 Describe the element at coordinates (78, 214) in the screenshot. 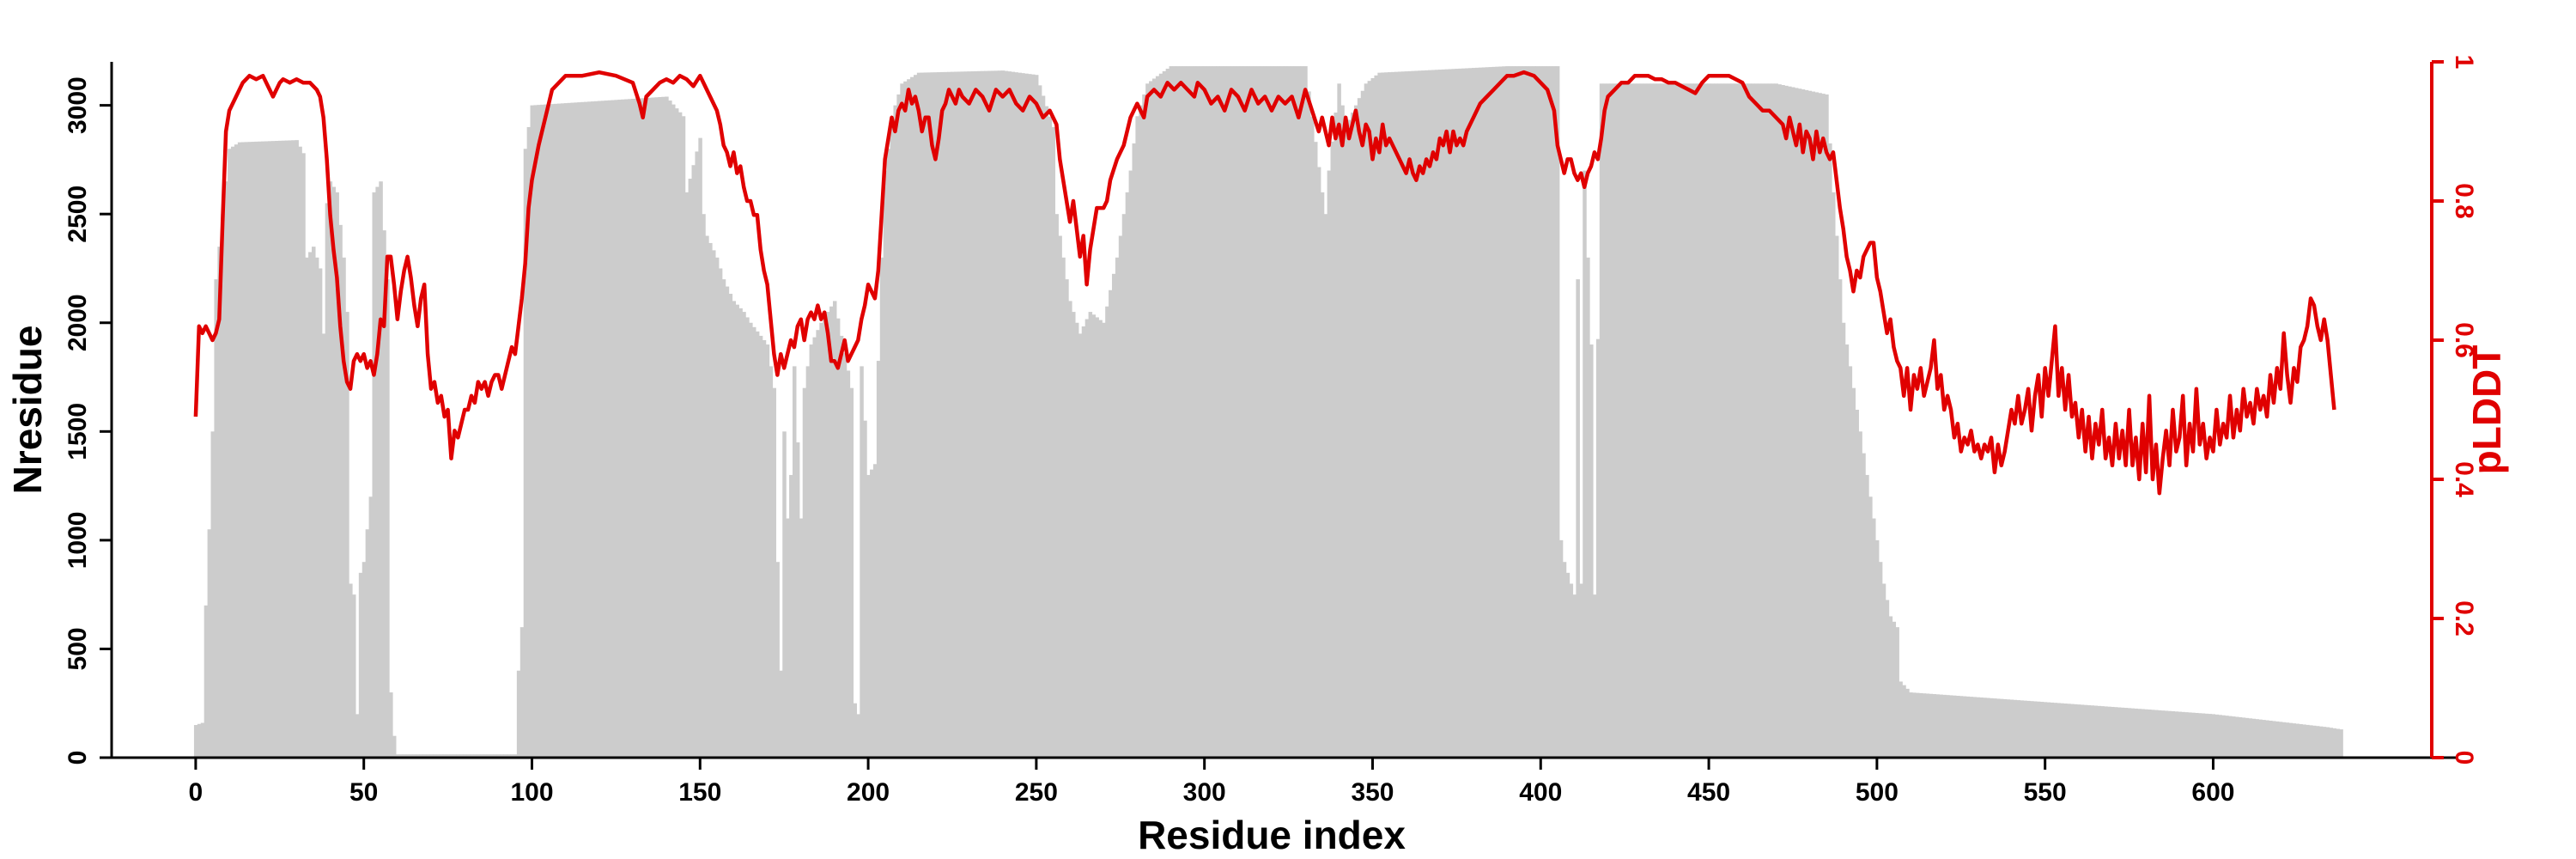

I see `y-tick-label-left: 2500` at that location.